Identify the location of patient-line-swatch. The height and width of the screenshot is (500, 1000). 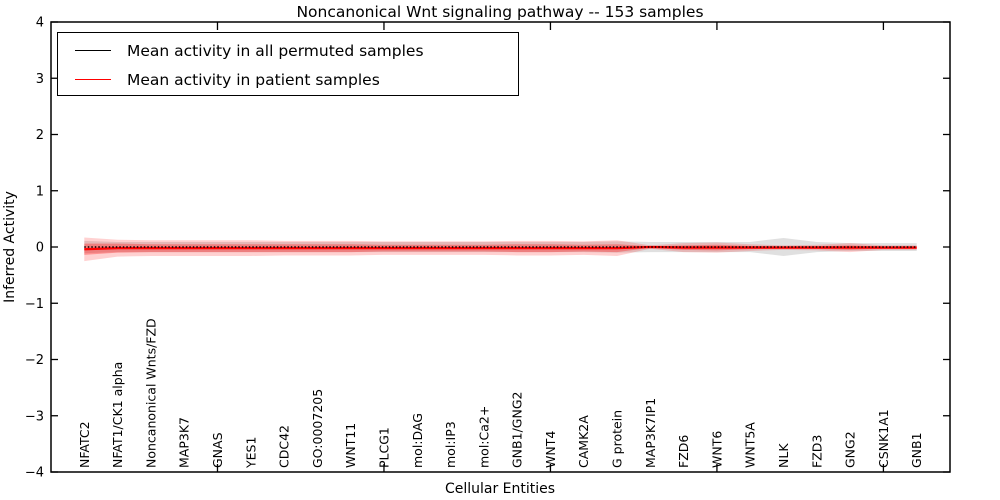
(93, 79).